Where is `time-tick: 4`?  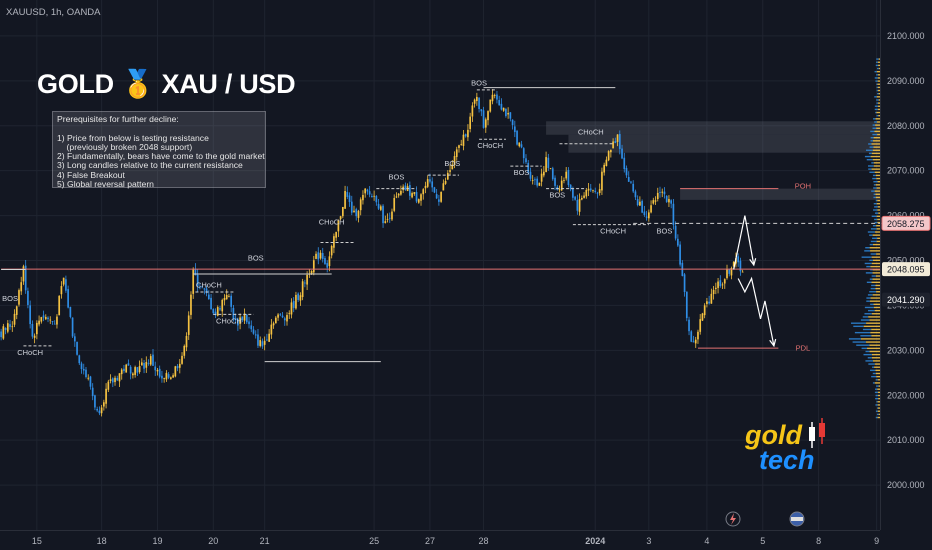 time-tick: 4 is located at coordinates (706, 541).